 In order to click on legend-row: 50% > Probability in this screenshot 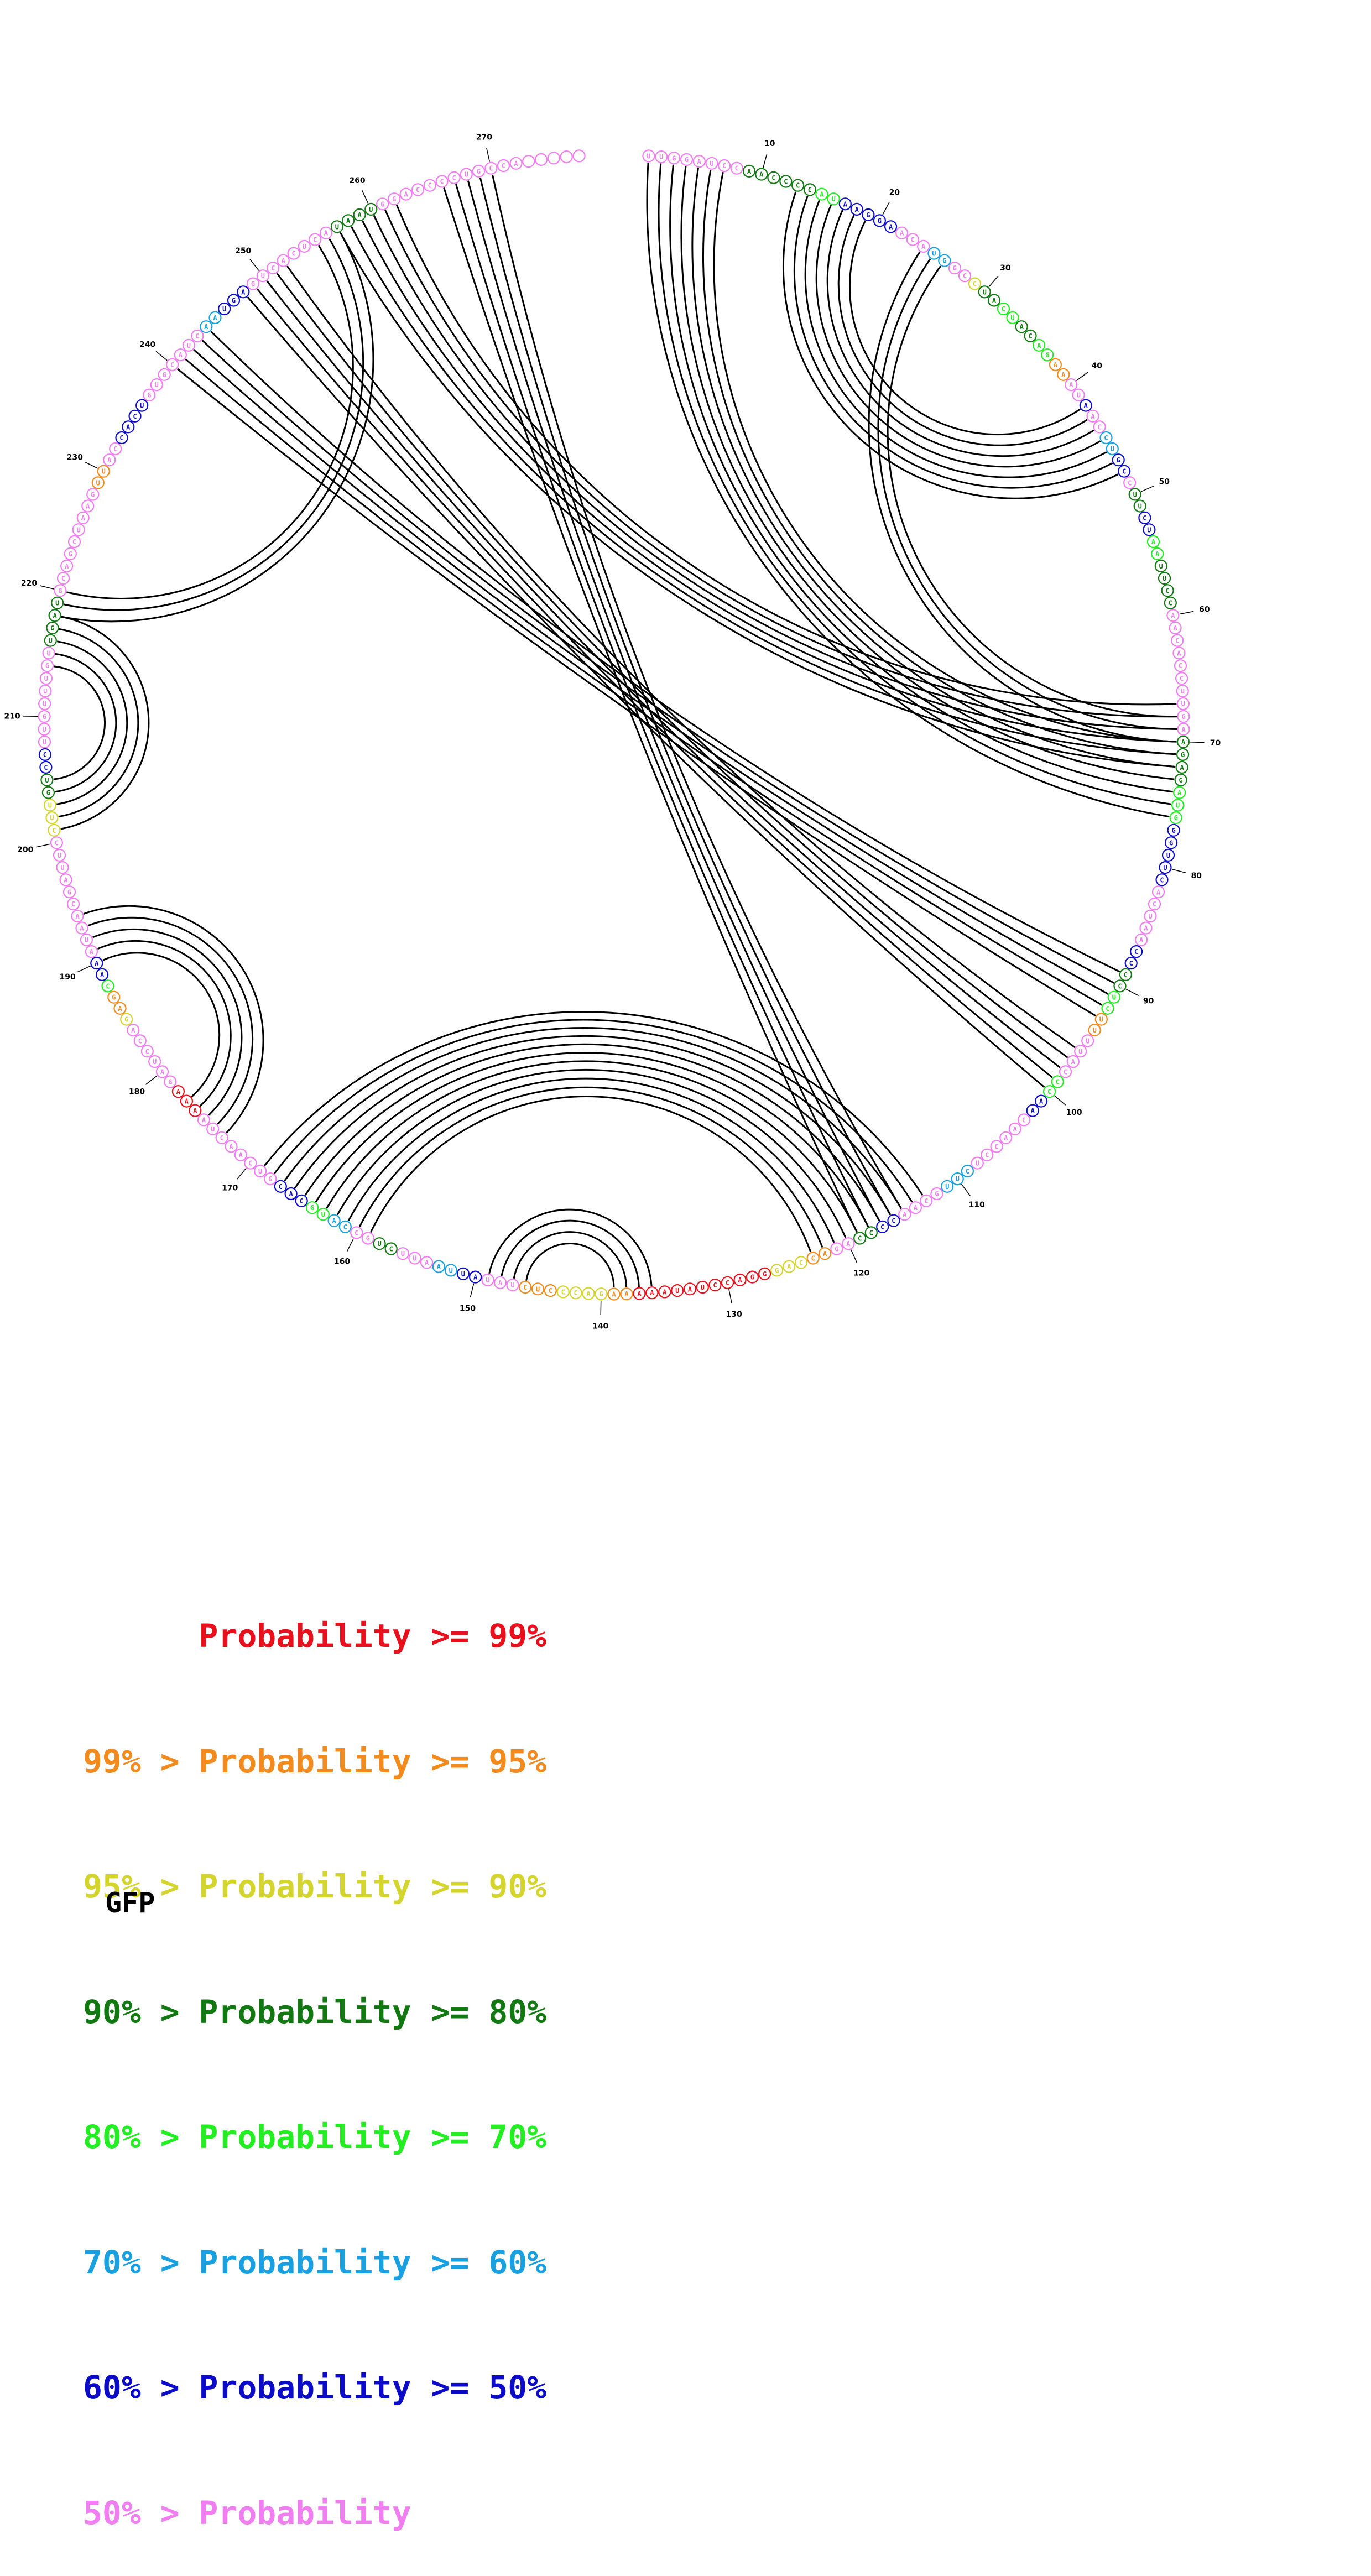, I will do `click(315, 2513)`.